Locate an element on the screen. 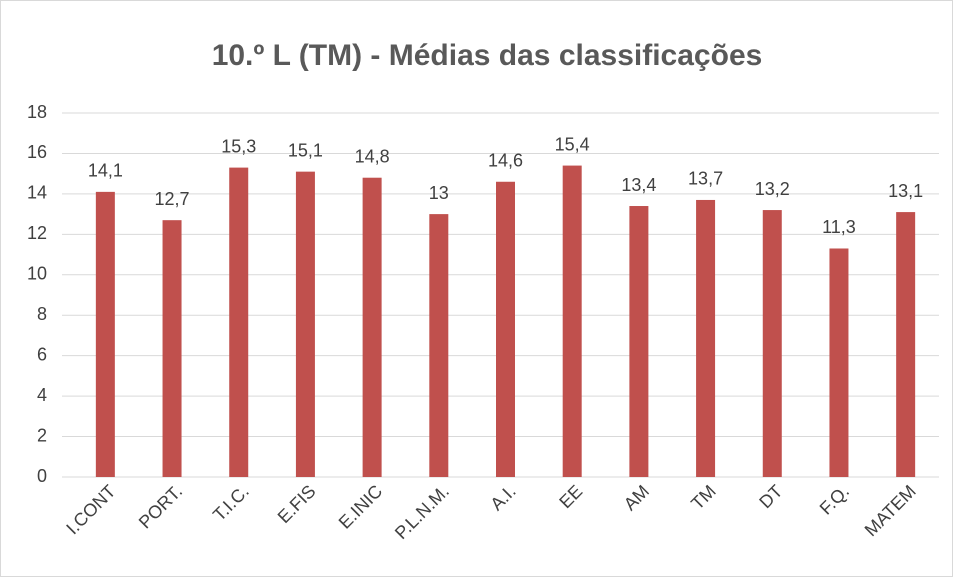  value-label: 15,1 is located at coordinates (305, 150).